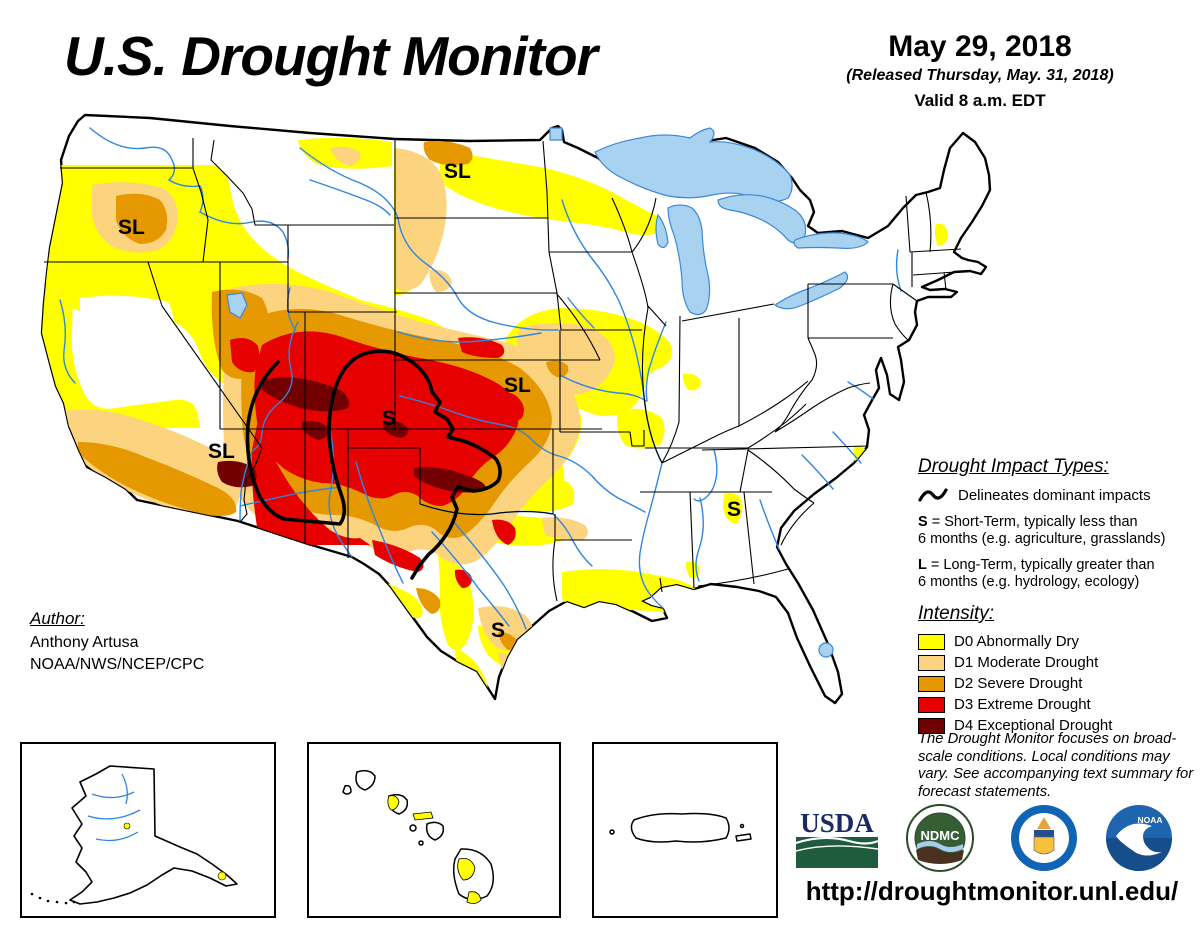 This screenshot has height=927, width=1200. Describe the element at coordinates (1057, 641) in the screenshot. I see `intensity-row-d0: D0 Abnormally Dry` at that location.